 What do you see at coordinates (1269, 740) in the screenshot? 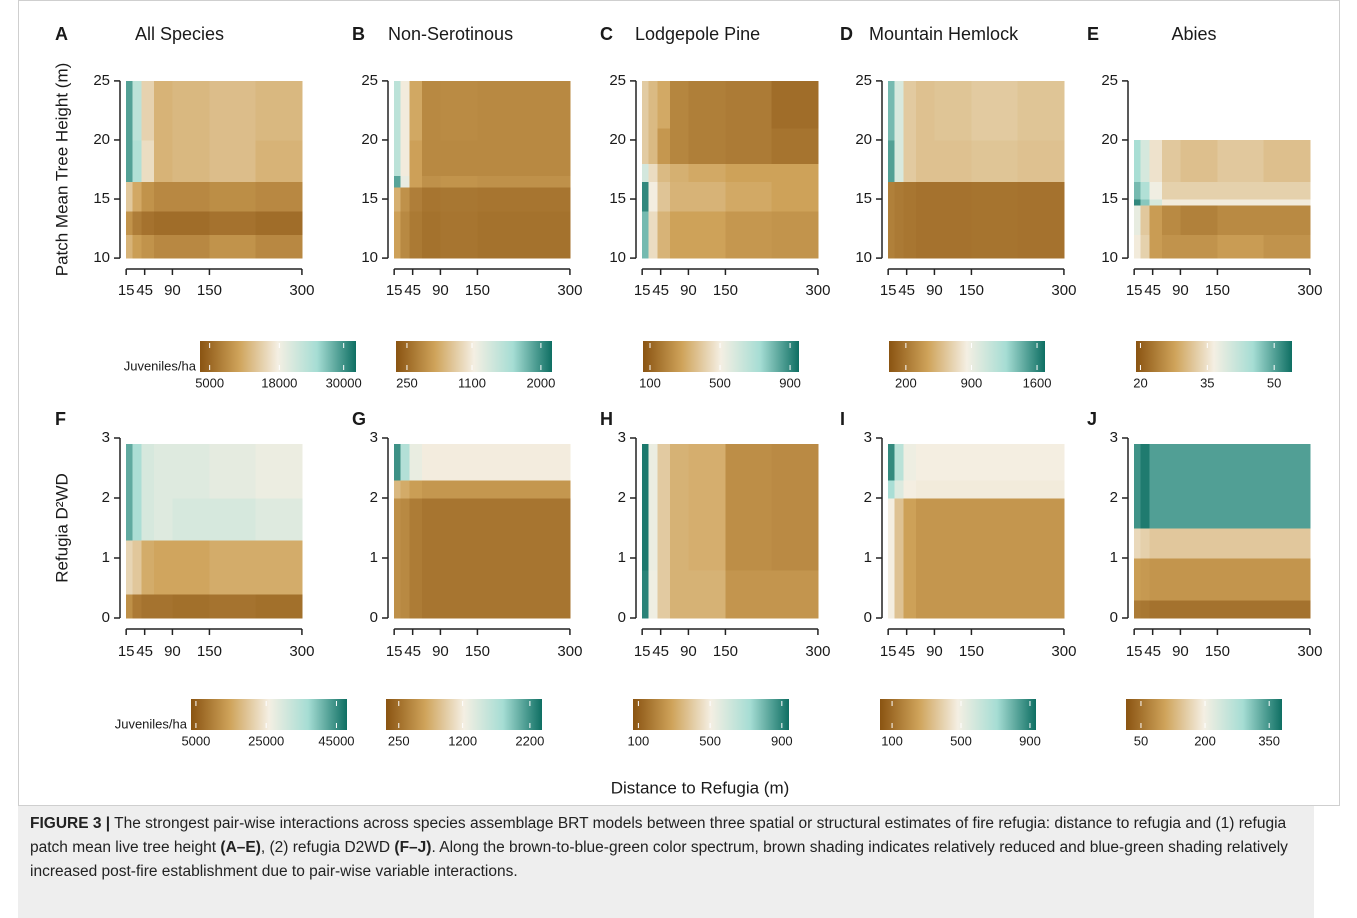
I see `colorbar-tick-label: 350` at bounding box center [1269, 740].